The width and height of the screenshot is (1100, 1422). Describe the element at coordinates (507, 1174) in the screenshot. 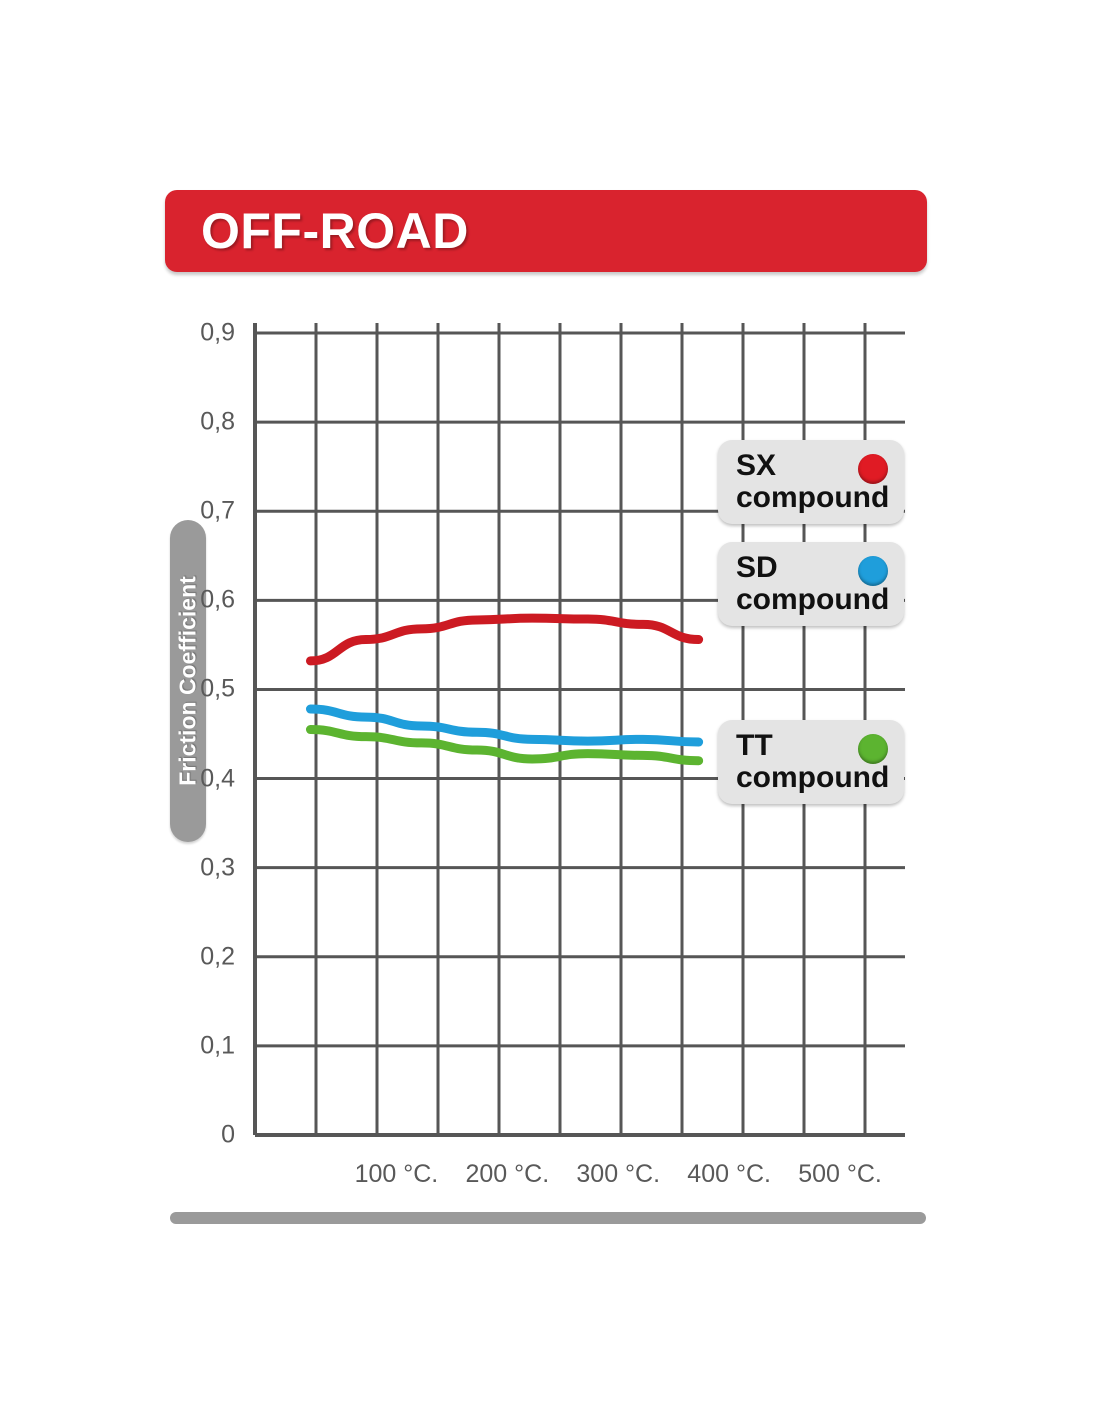

I see `x-tick-label: 200 °C.` at that location.